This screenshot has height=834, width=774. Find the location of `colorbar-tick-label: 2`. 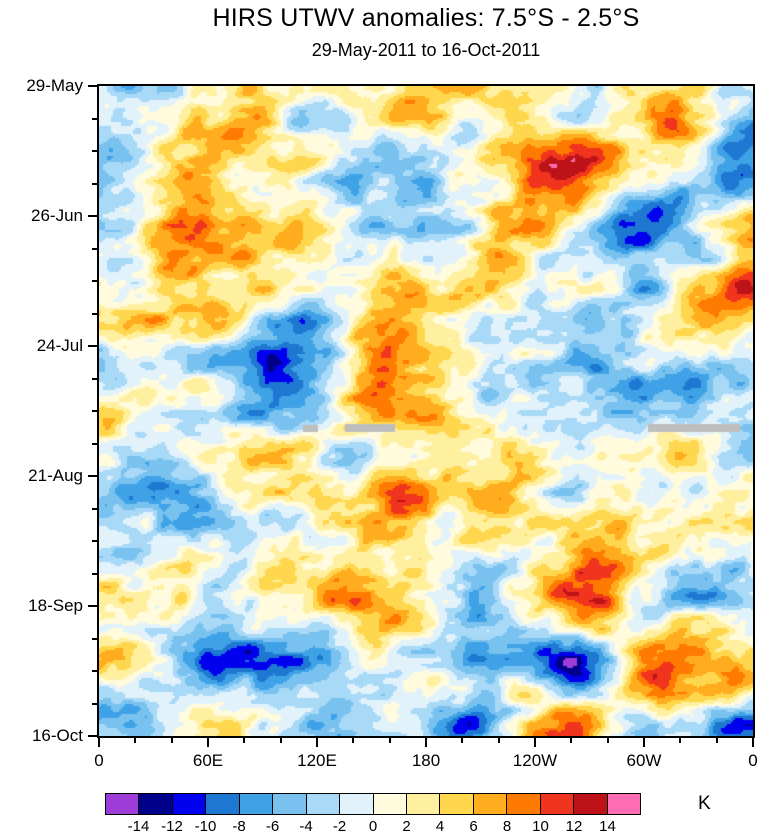

colorbar-tick-label: 2 is located at coordinates (406, 826).